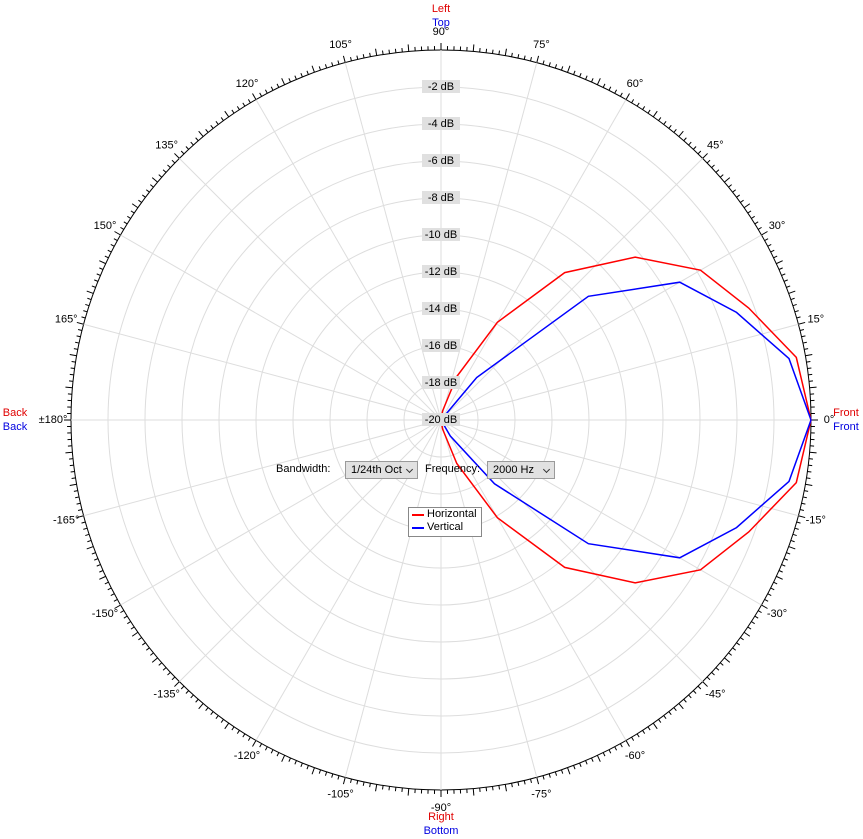  I want to click on ring-label: -12 dB, so click(441, 272).